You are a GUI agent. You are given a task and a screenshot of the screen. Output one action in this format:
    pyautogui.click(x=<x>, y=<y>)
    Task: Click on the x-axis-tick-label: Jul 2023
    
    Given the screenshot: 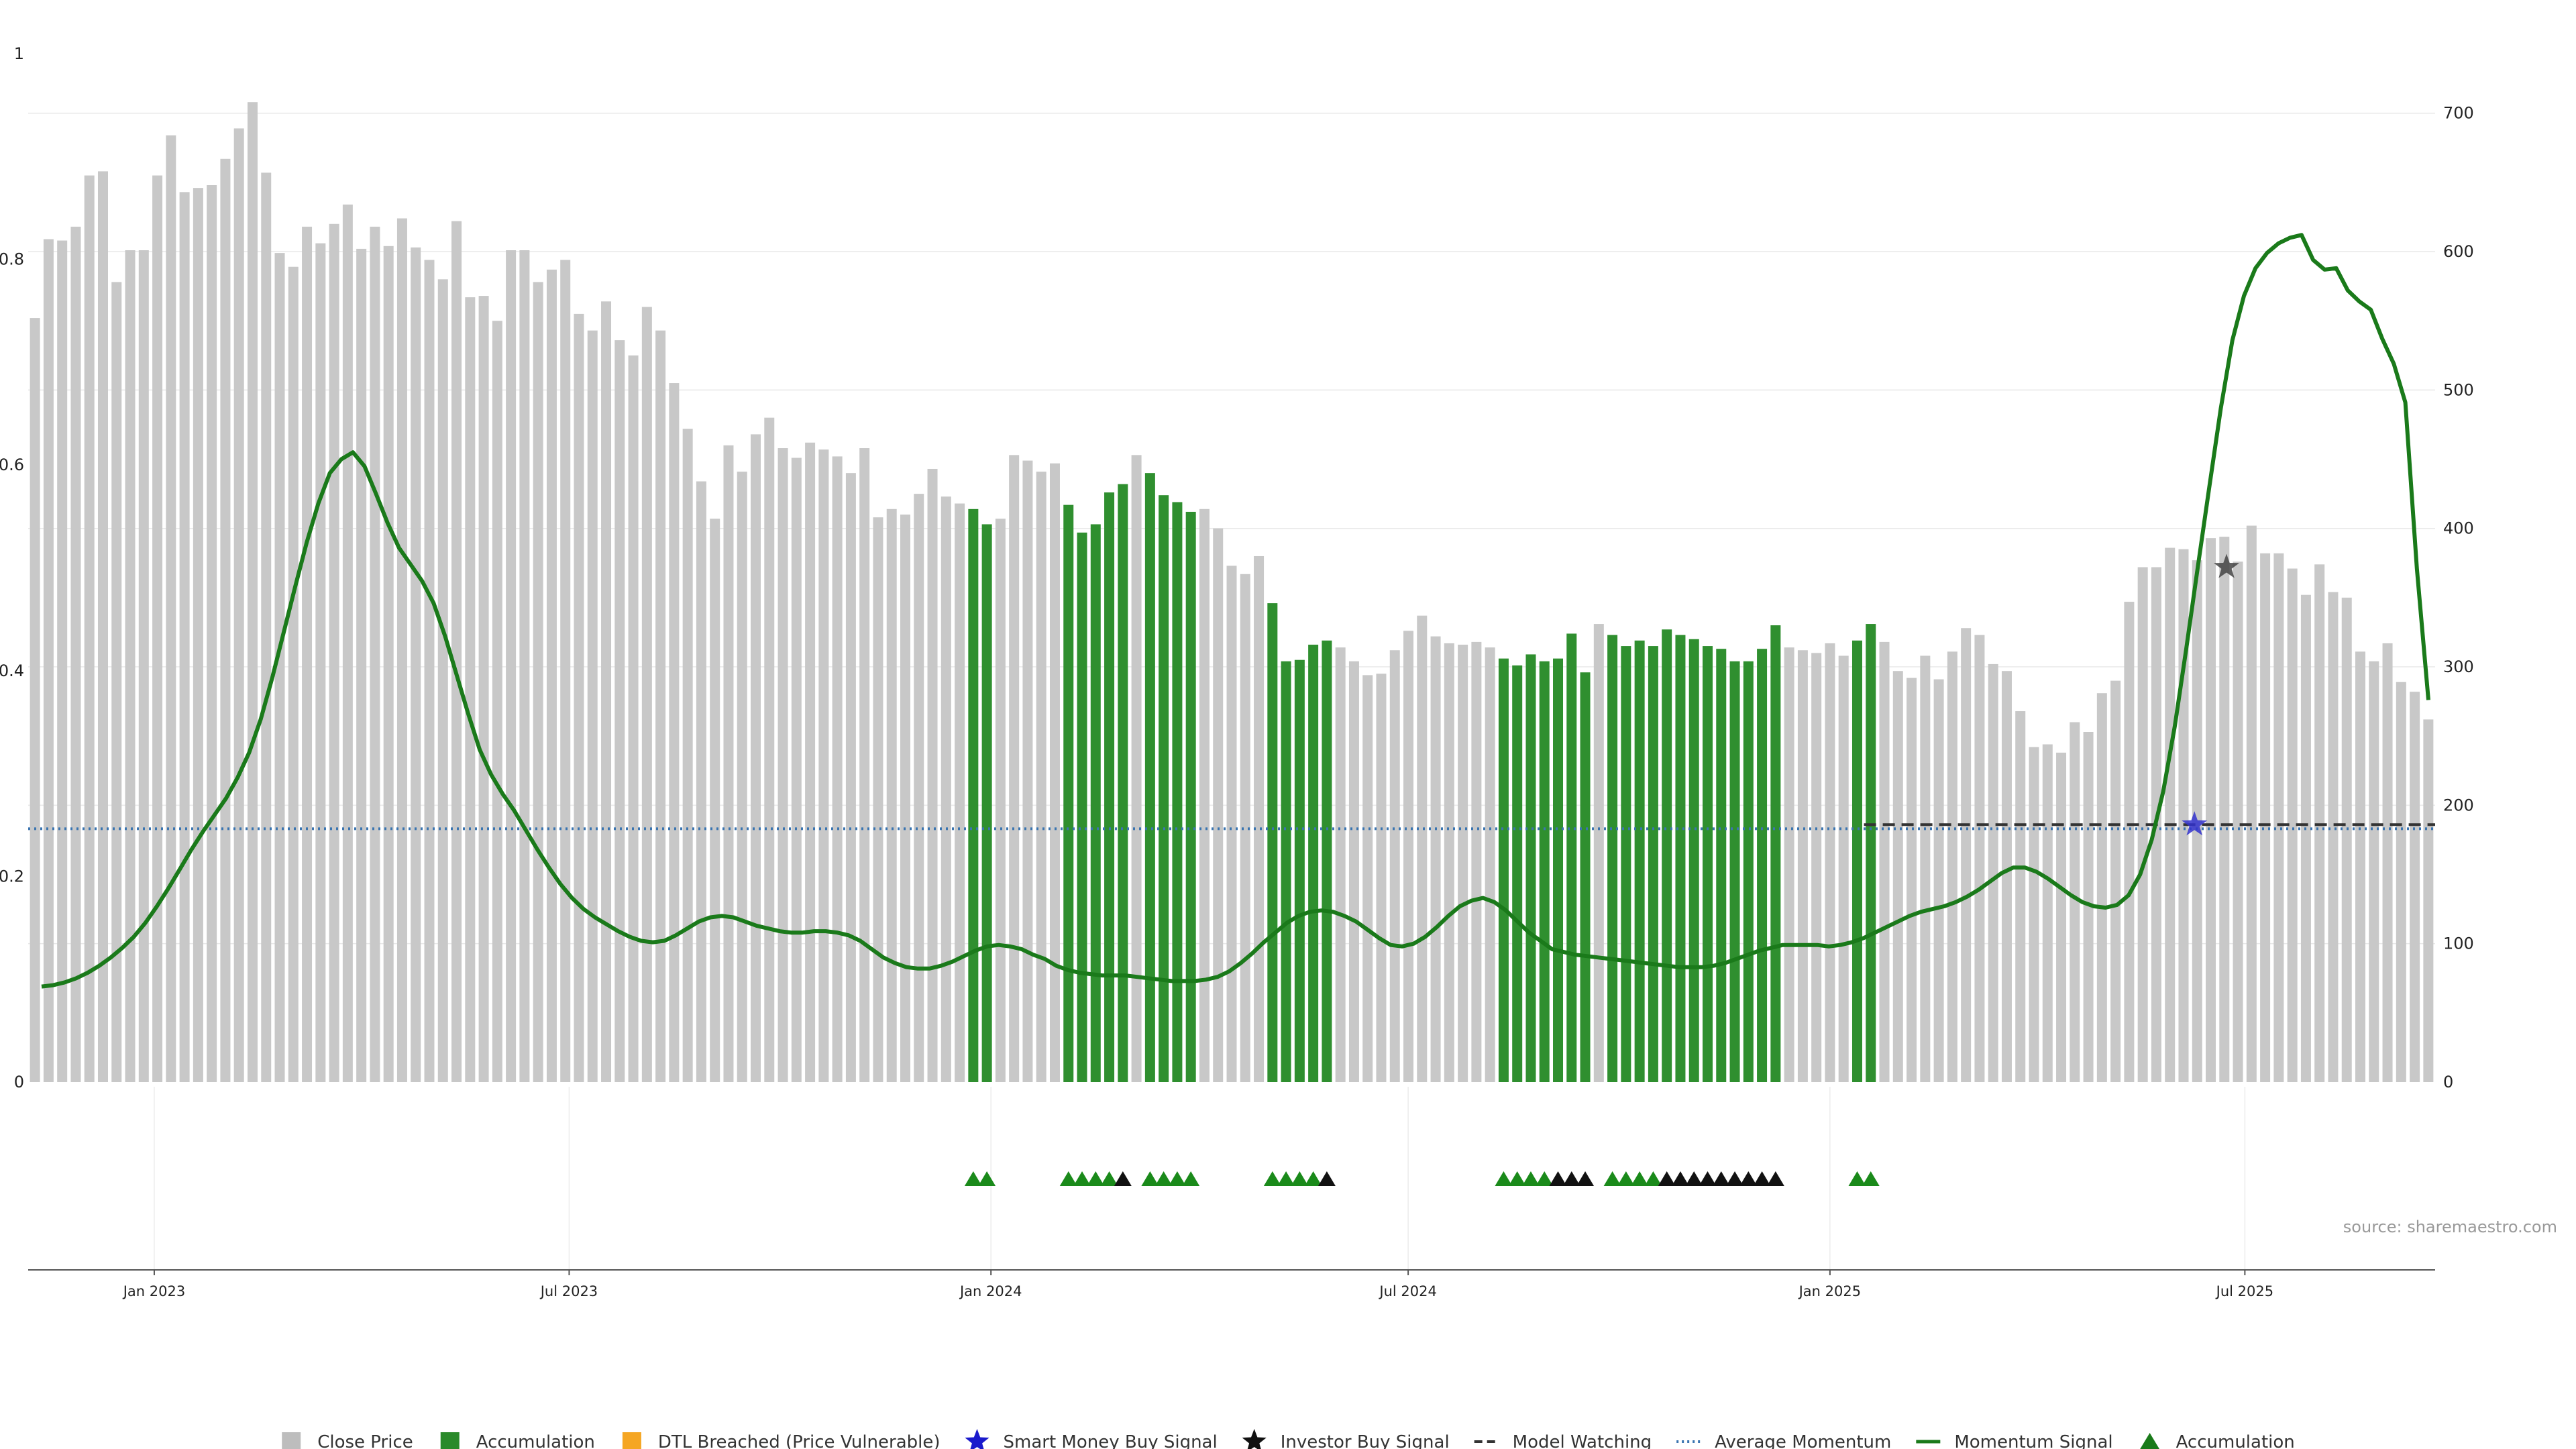 What is the action you would take?
    pyautogui.click(x=568, y=1291)
    